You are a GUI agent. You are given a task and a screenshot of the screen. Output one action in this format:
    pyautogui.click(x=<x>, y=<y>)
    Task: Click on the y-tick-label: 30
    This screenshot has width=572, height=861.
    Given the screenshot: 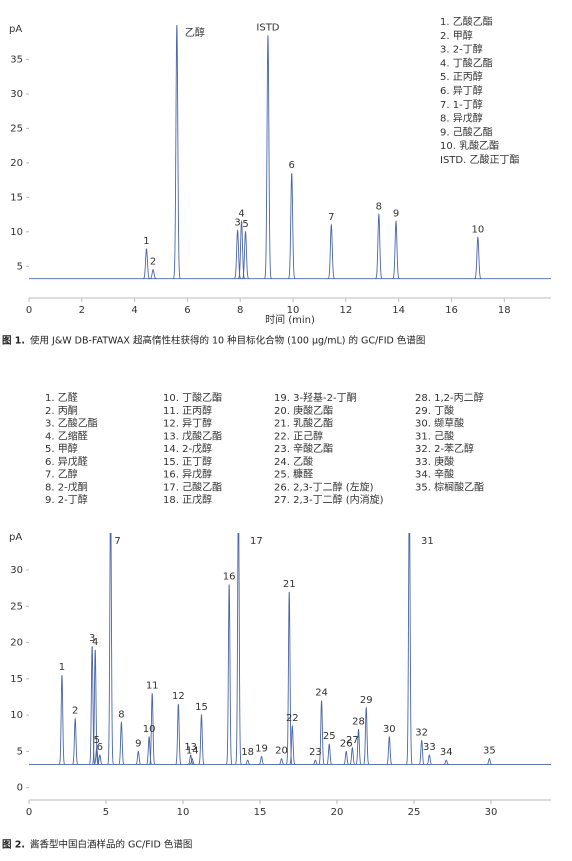 What is the action you would take?
    pyautogui.click(x=16, y=94)
    